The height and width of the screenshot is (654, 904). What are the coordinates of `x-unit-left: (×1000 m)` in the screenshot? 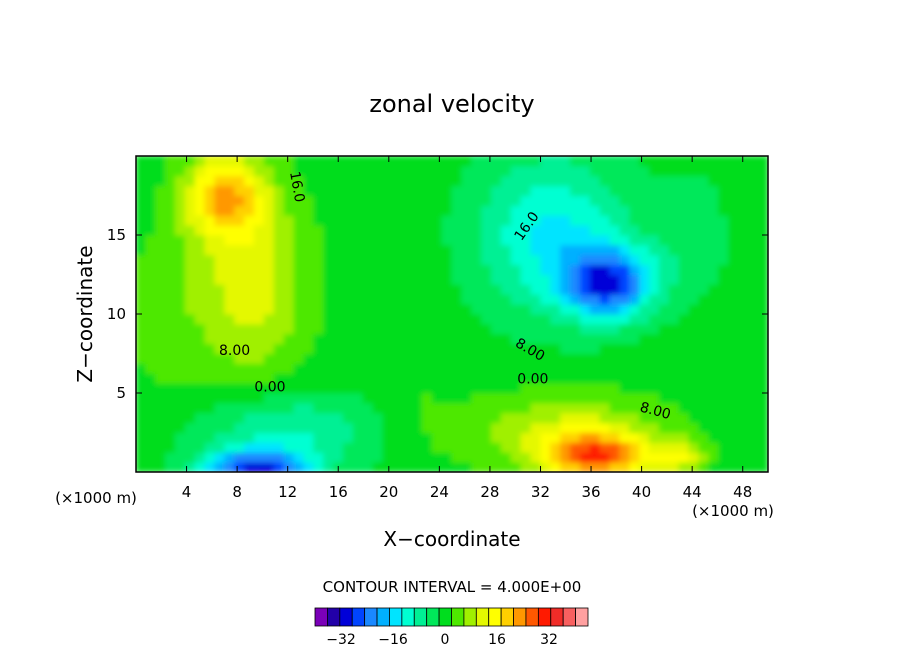 It's located at (96, 498).